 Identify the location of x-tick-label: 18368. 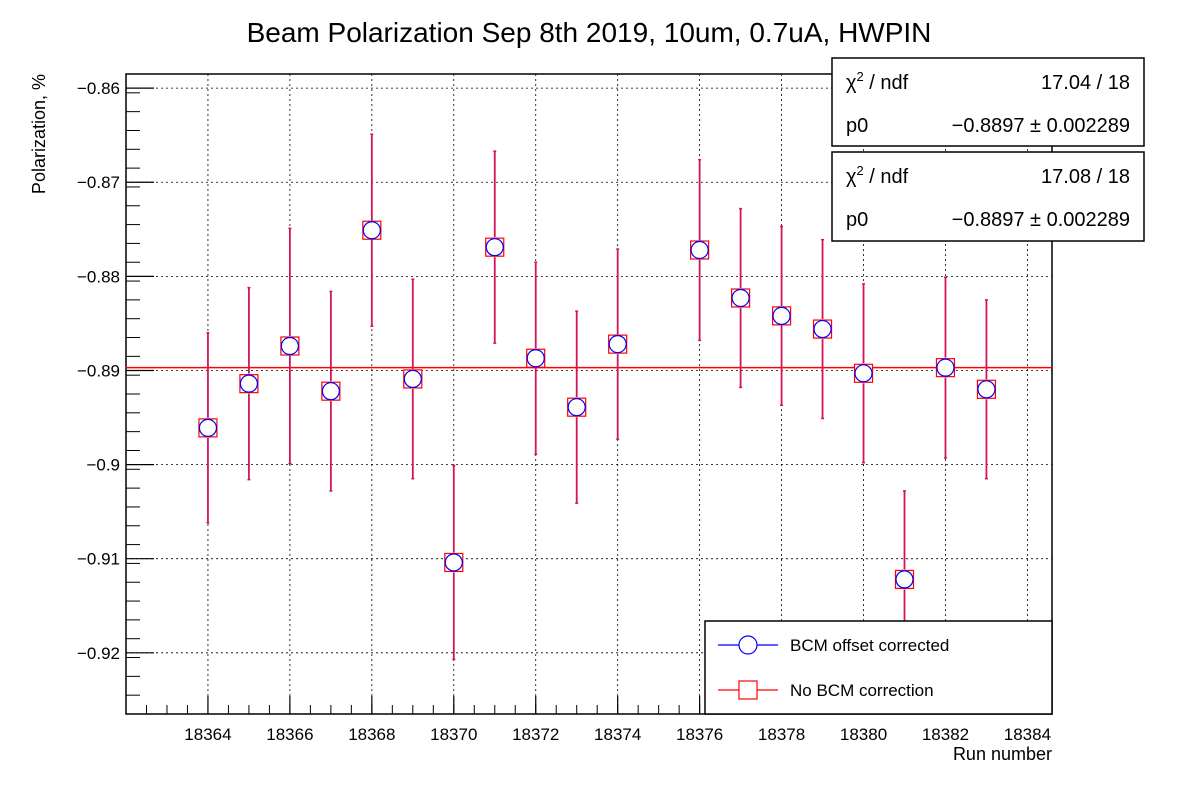
(371, 734).